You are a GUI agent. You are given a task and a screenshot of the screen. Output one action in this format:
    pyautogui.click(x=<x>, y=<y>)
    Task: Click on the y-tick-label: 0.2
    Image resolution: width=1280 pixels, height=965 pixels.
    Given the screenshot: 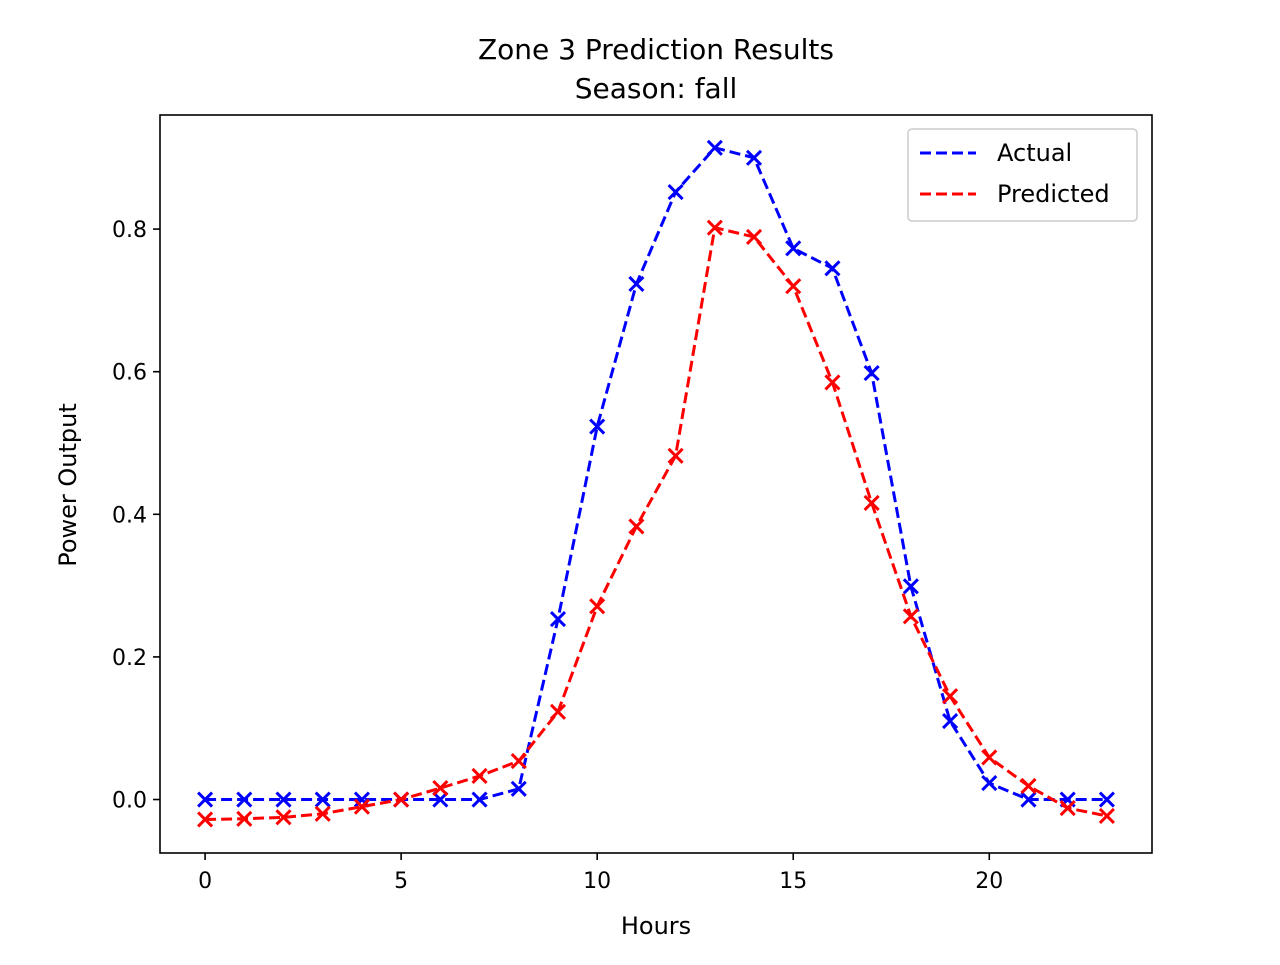 What is the action you would take?
    pyautogui.click(x=129, y=658)
    